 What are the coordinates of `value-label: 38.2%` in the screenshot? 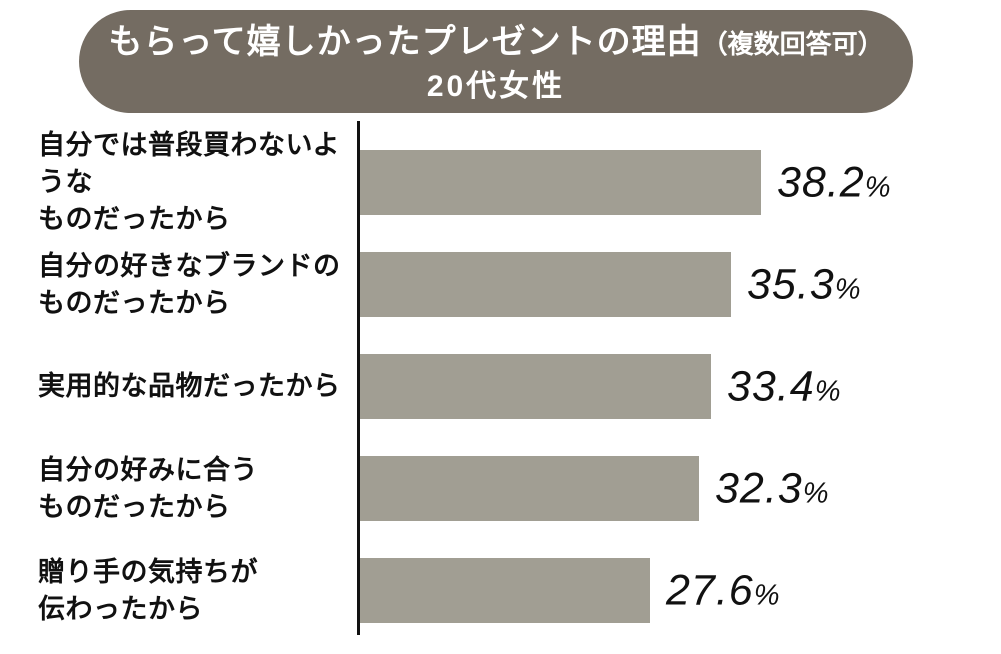 It's located at (834, 182).